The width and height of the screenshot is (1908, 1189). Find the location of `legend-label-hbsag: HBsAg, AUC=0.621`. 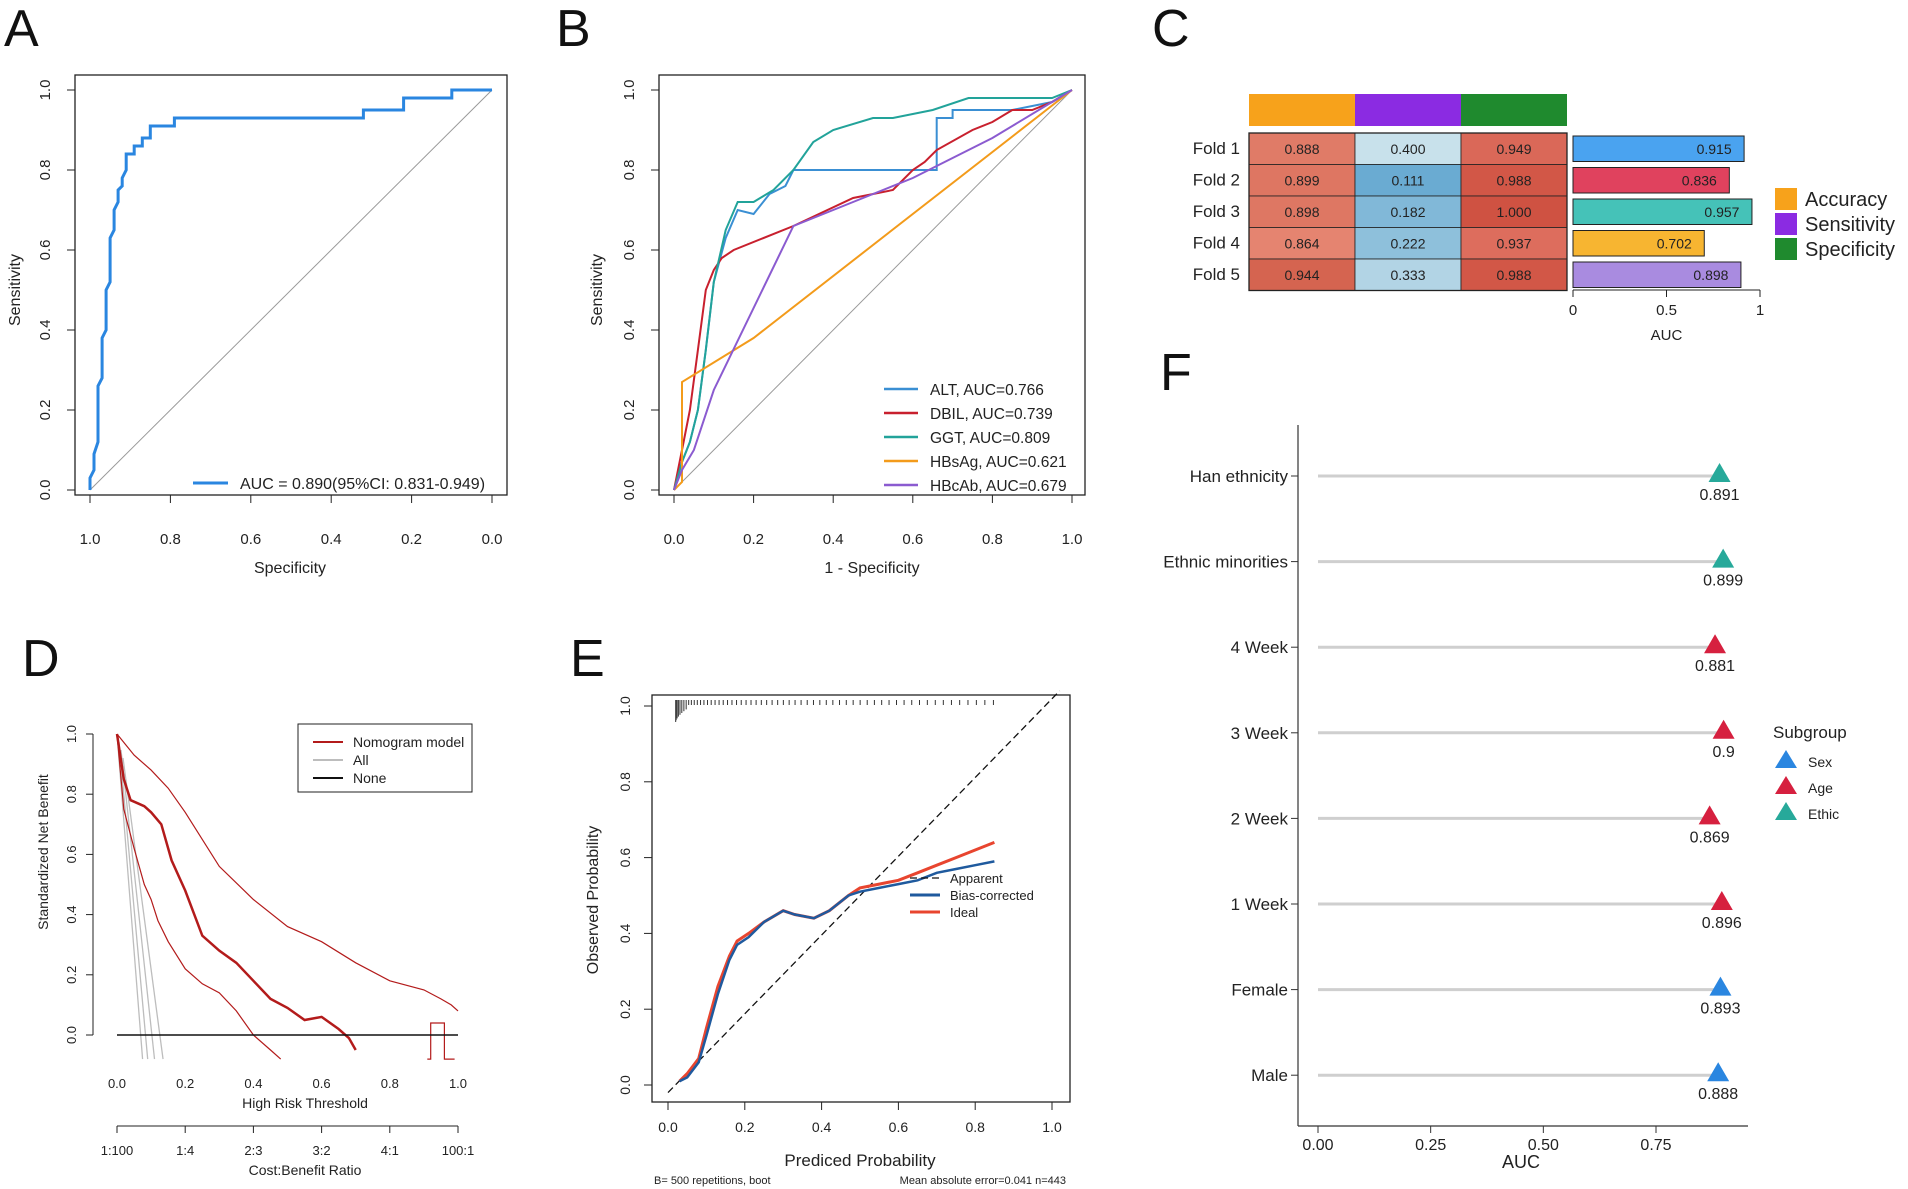

legend-label-hbsag: HBsAg, AUC=0.621 is located at coordinates (998, 462).